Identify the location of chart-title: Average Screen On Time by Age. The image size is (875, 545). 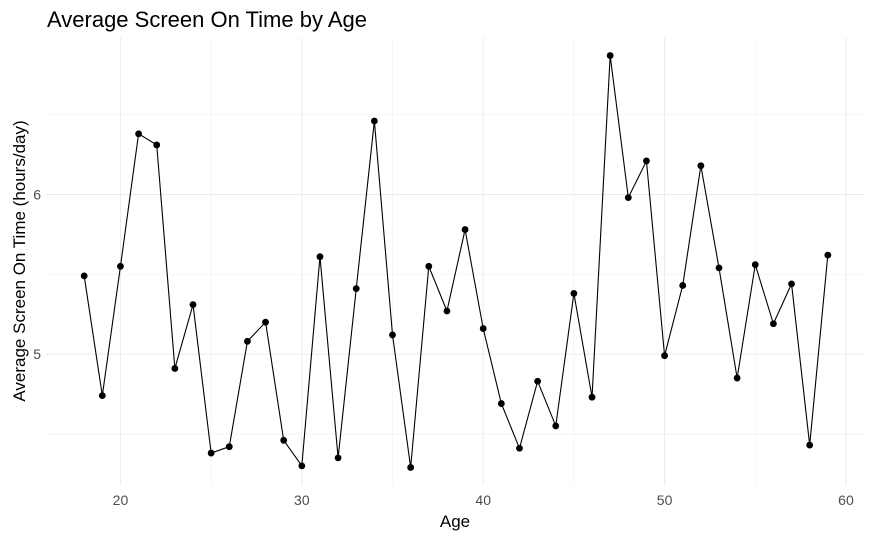
(207, 19).